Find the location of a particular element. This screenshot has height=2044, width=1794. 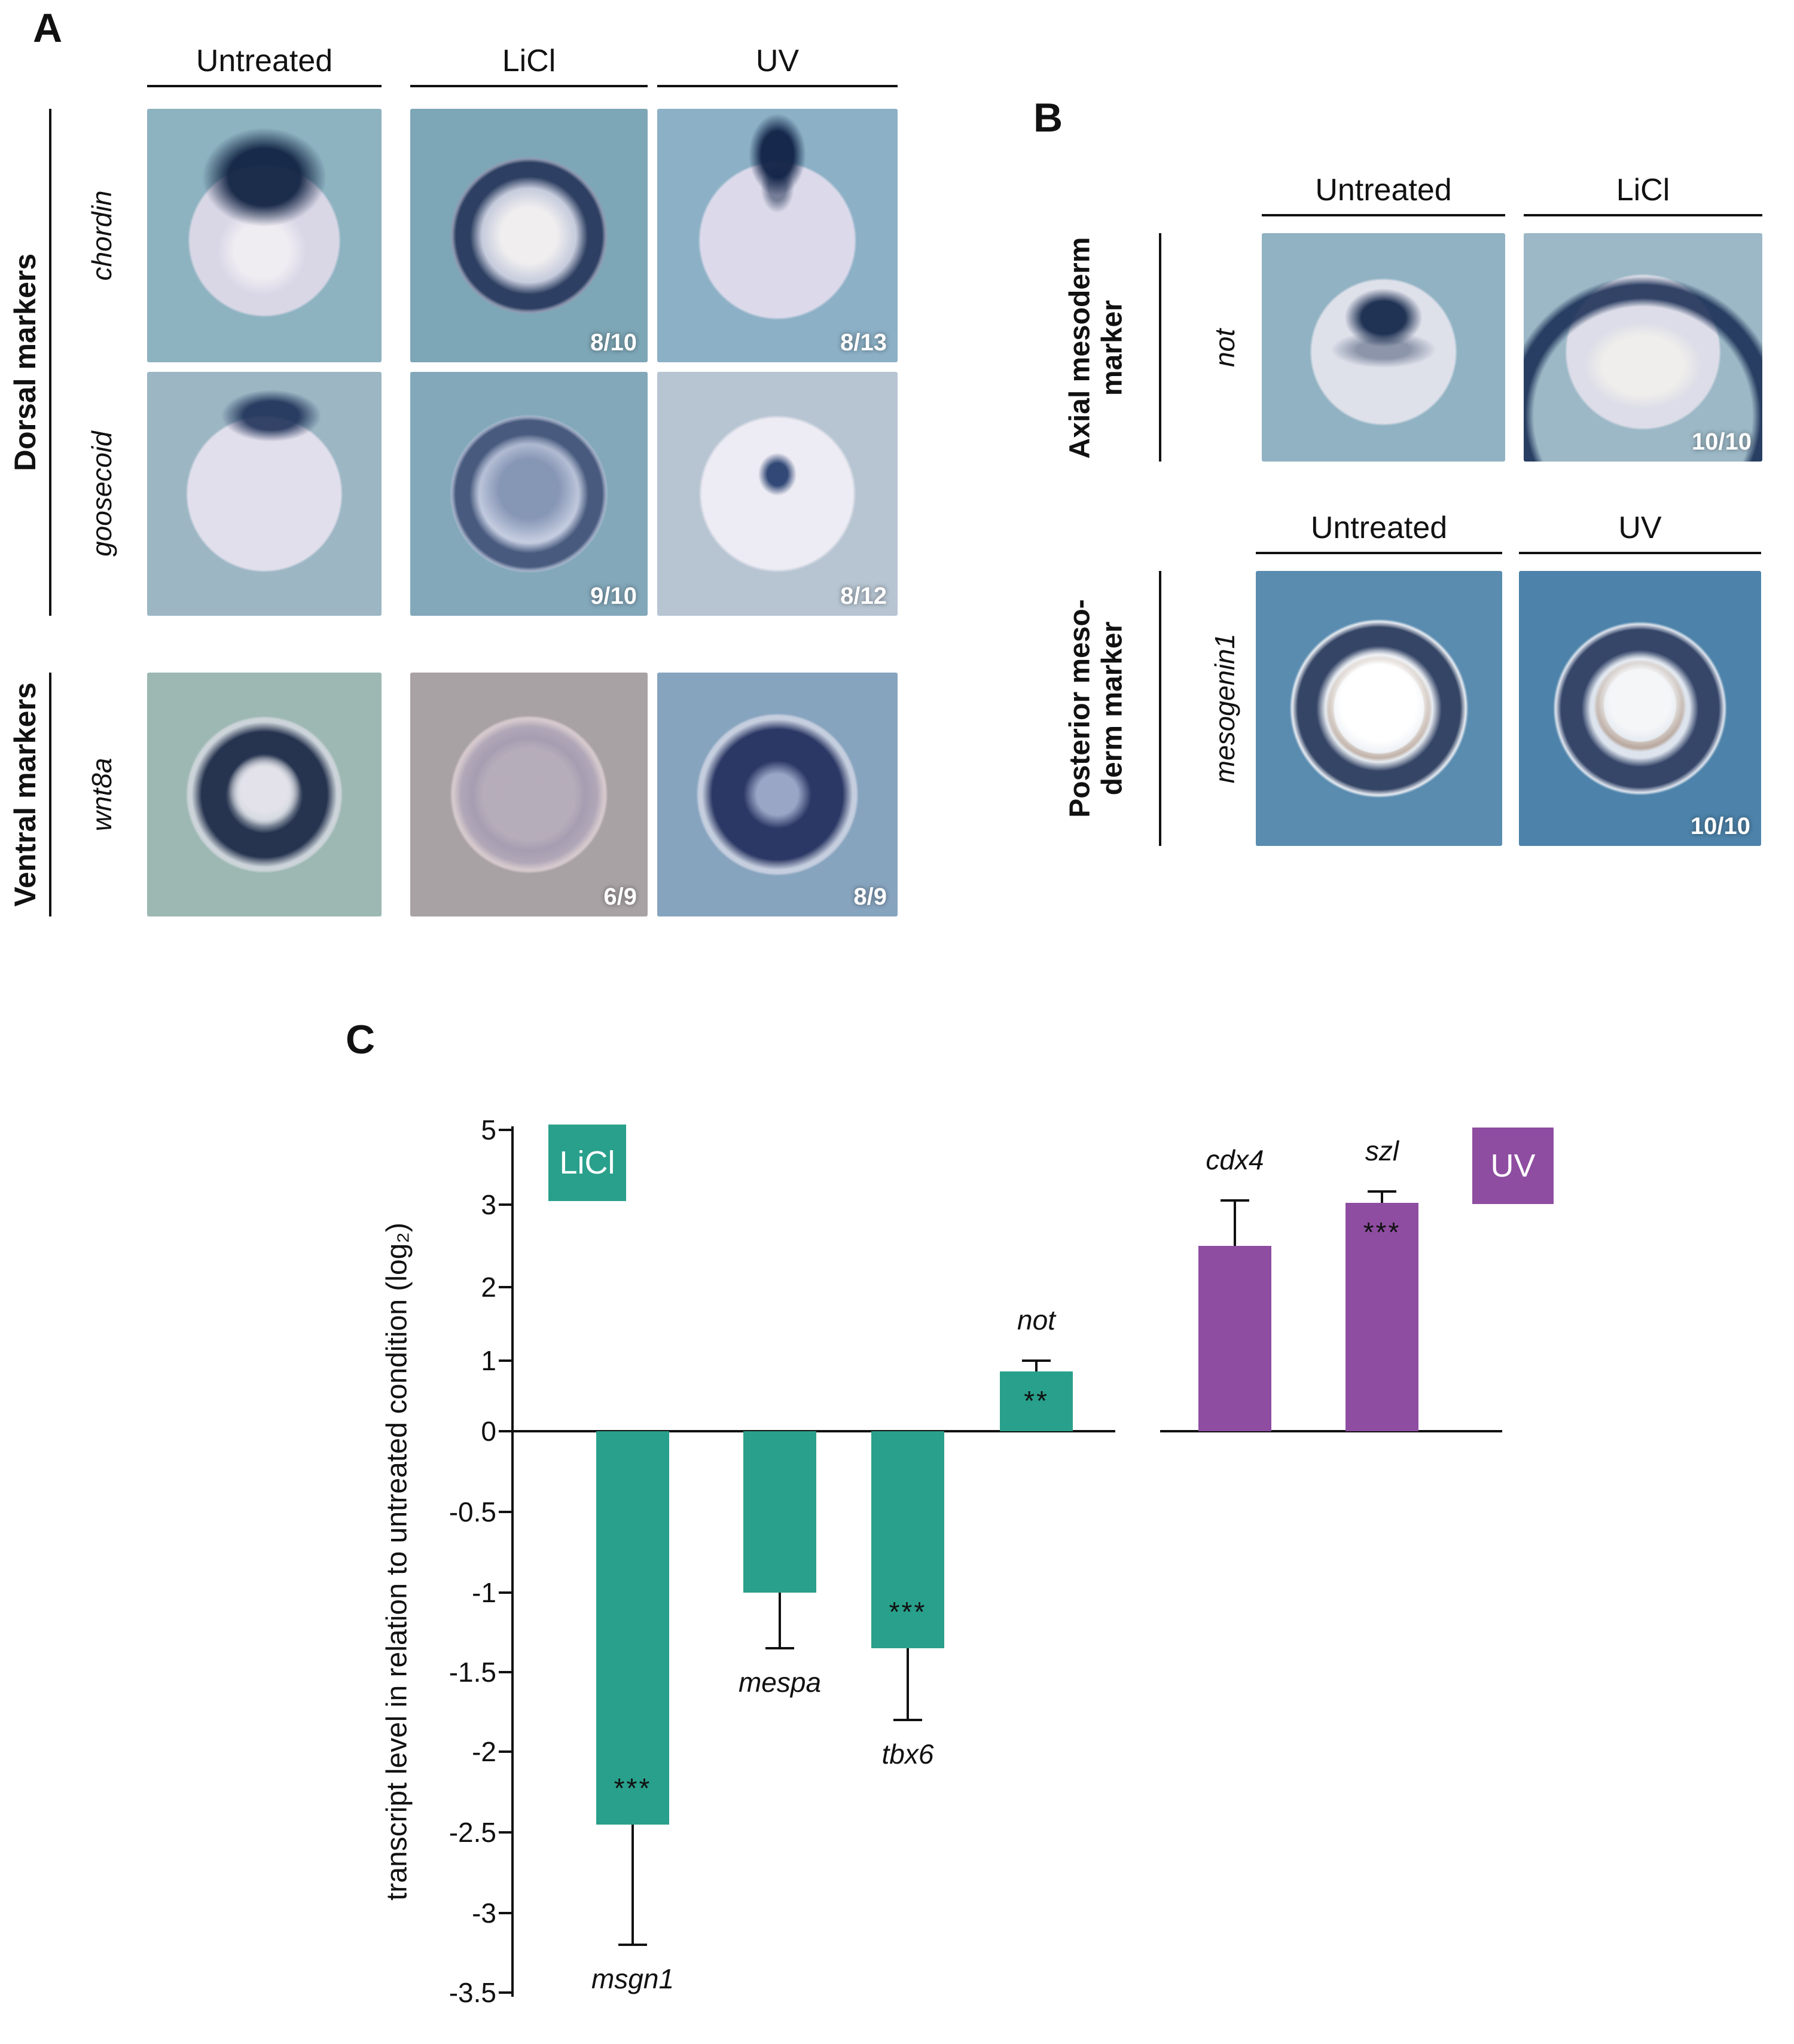

embryo-photo-goosecoid-untreated is located at coordinates (264, 494).